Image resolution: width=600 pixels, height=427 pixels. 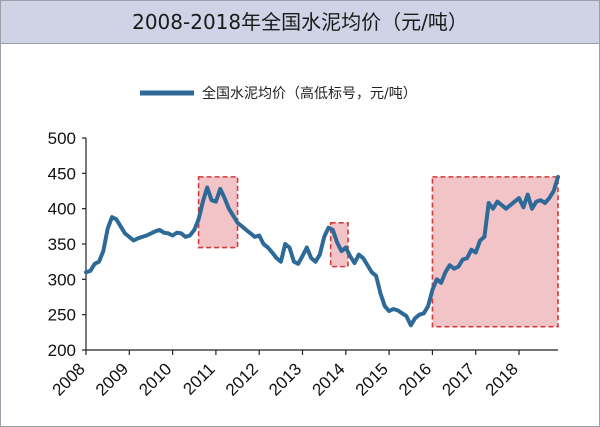 I want to click on x-tick-label: 2014, so click(x=328, y=379).